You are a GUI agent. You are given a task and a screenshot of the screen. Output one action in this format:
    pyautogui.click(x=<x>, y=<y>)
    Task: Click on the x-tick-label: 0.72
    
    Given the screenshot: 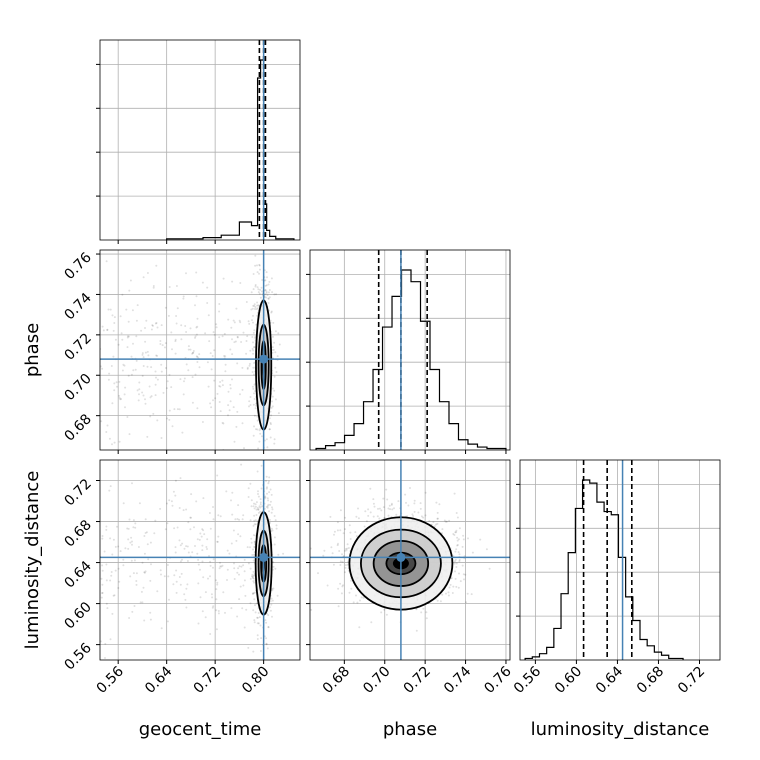 What is the action you would take?
    pyautogui.click(x=691, y=680)
    